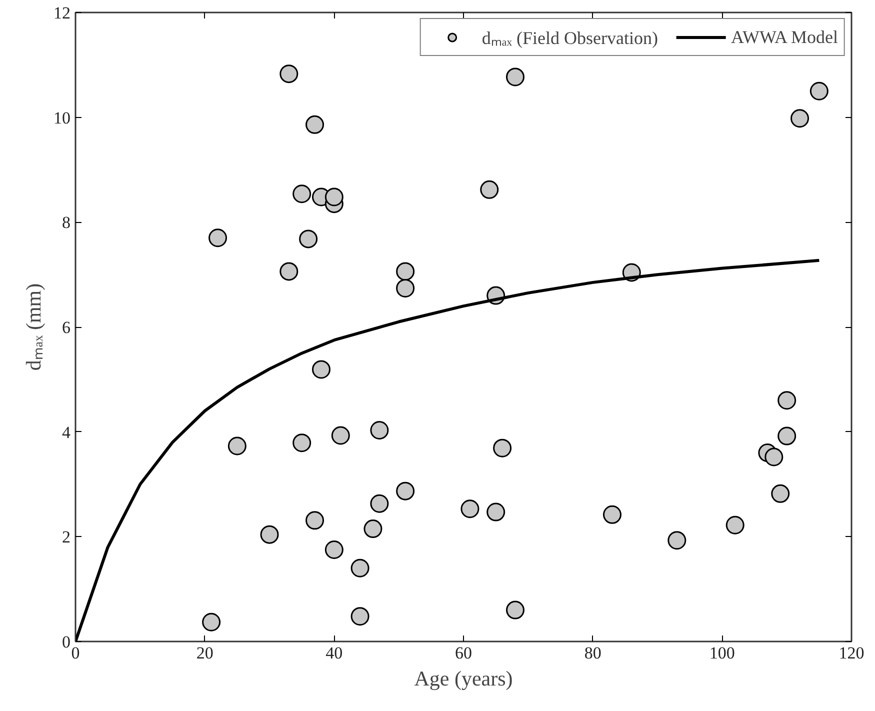  Describe the element at coordinates (66, 222) in the screenshot. I see `y-tick-label: 8` at that location.